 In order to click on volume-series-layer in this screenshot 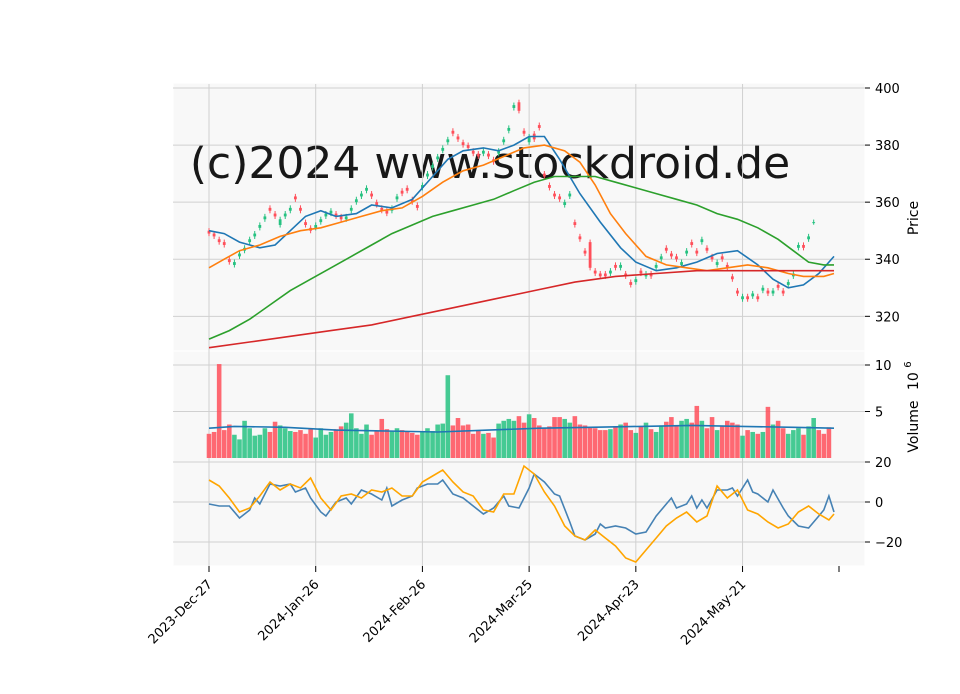, I will do `click(520, 411)`.